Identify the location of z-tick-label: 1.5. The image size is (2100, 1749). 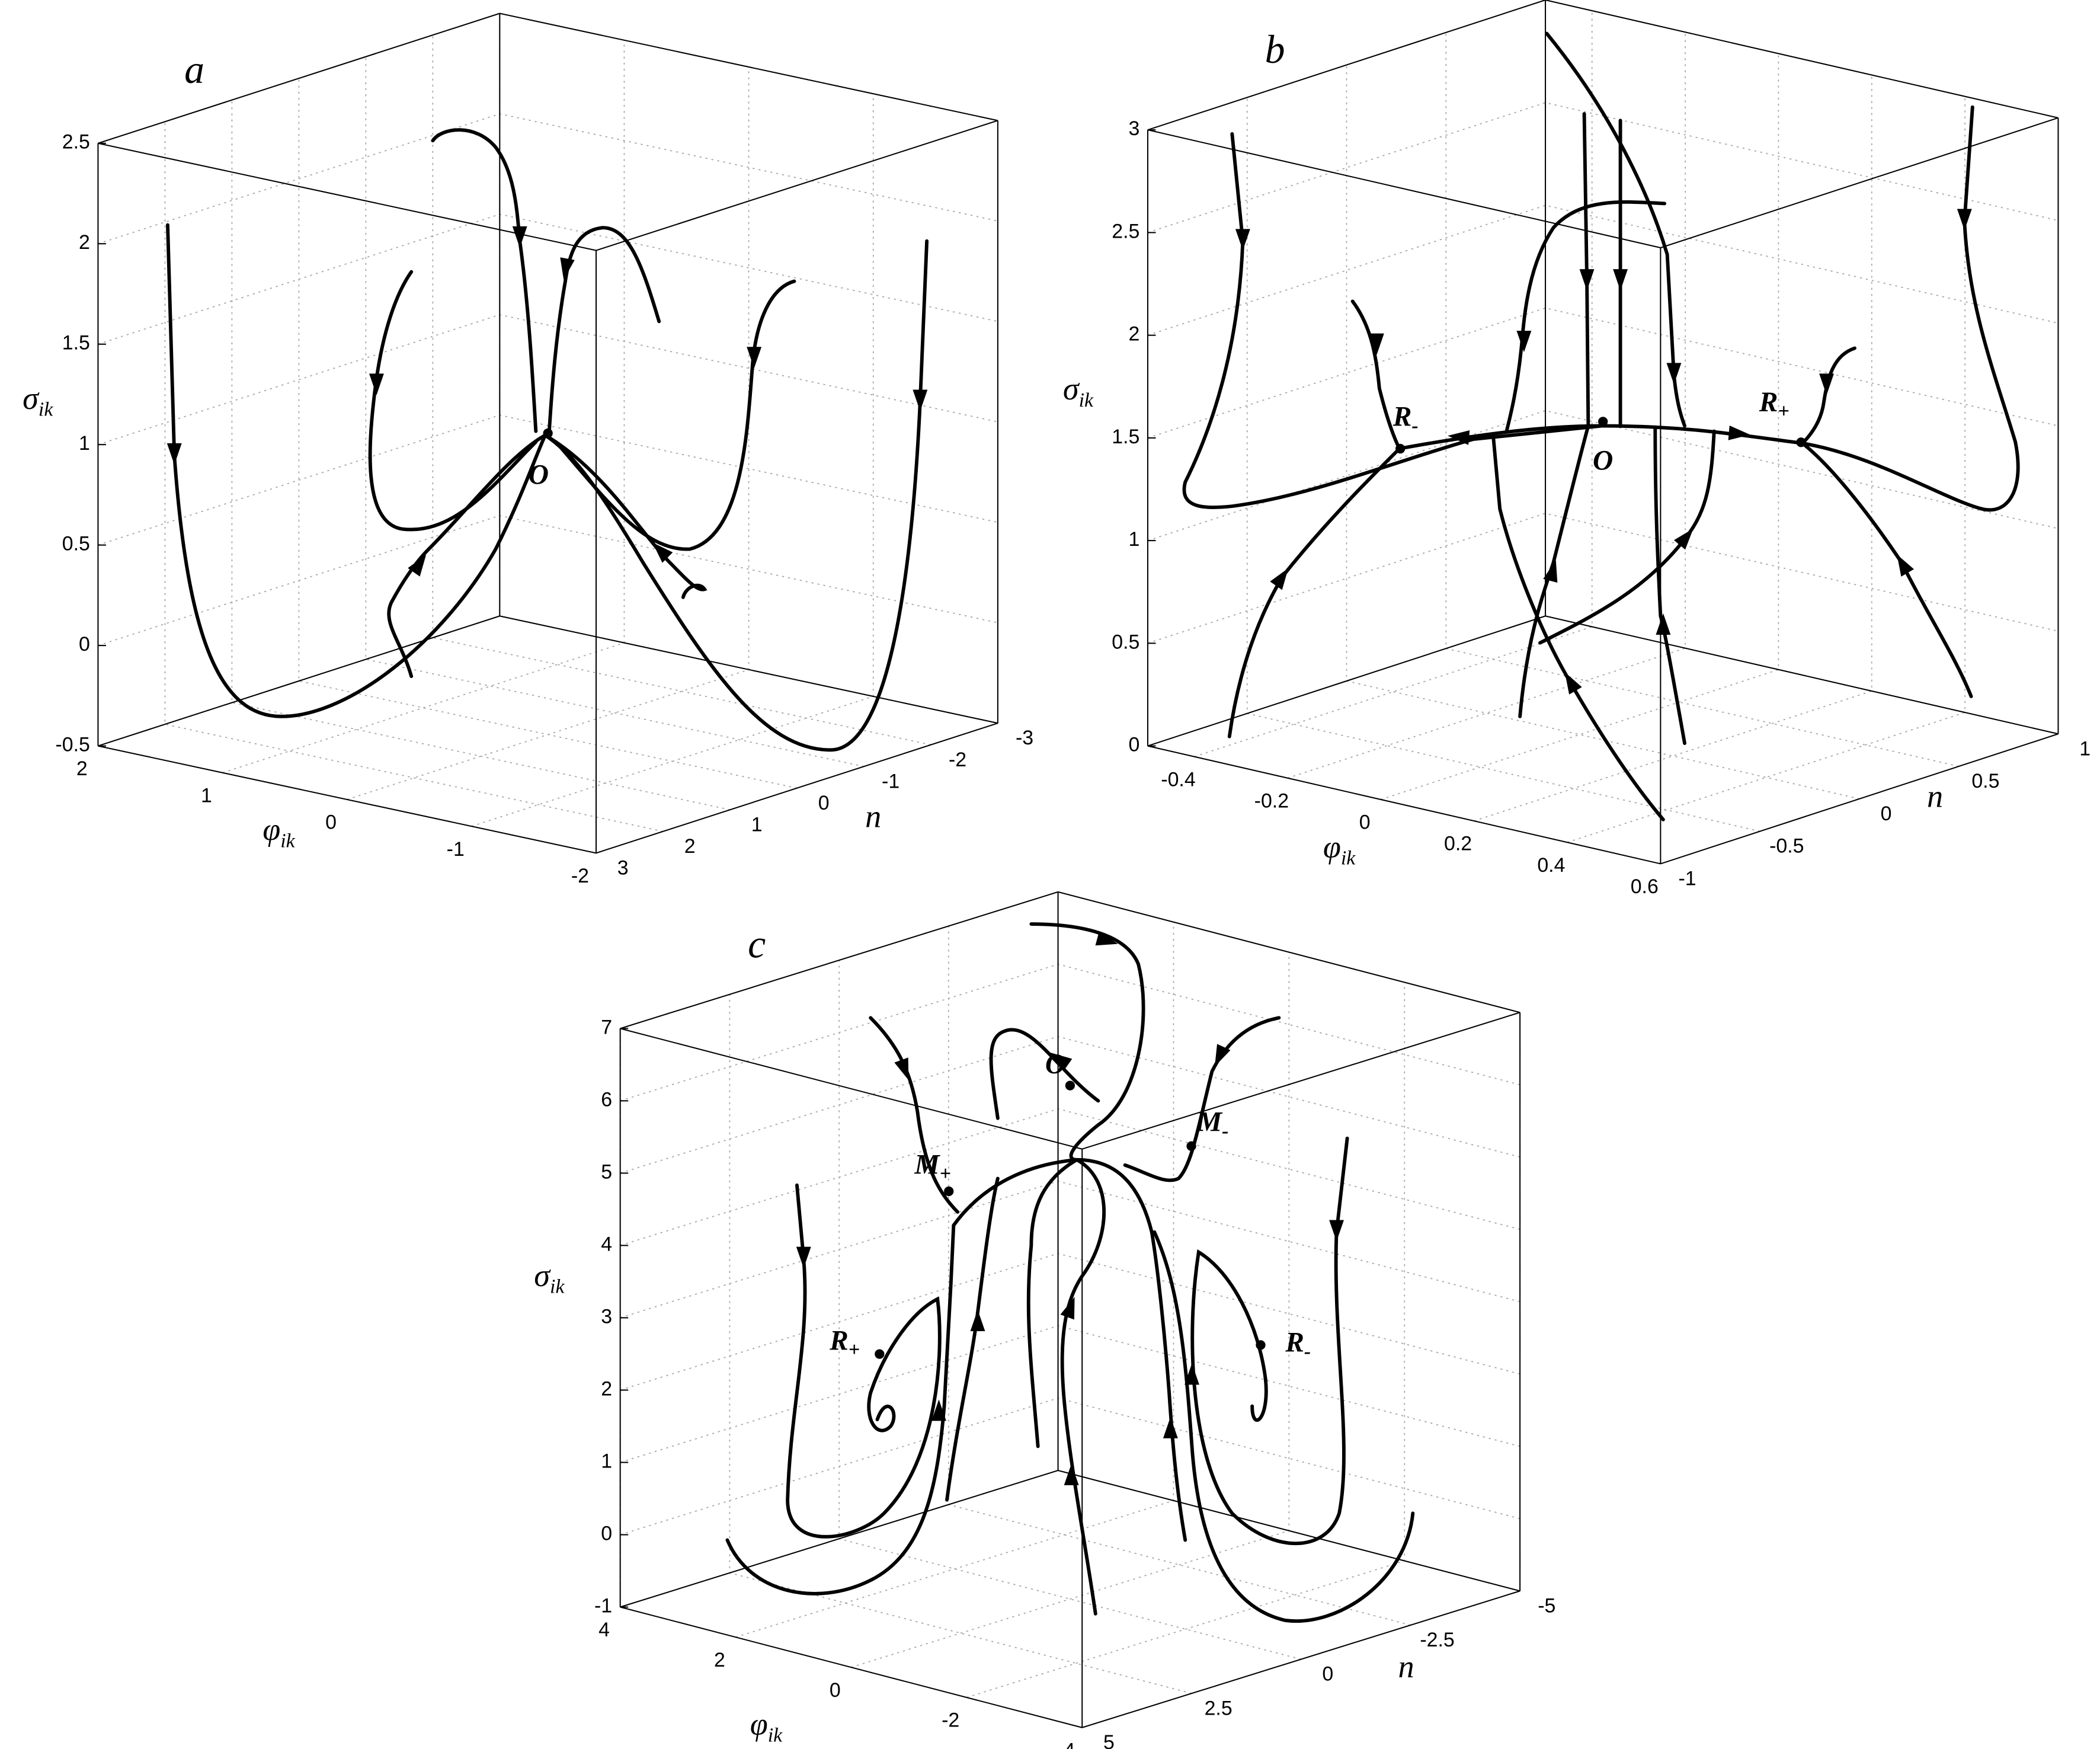
(76, 343).